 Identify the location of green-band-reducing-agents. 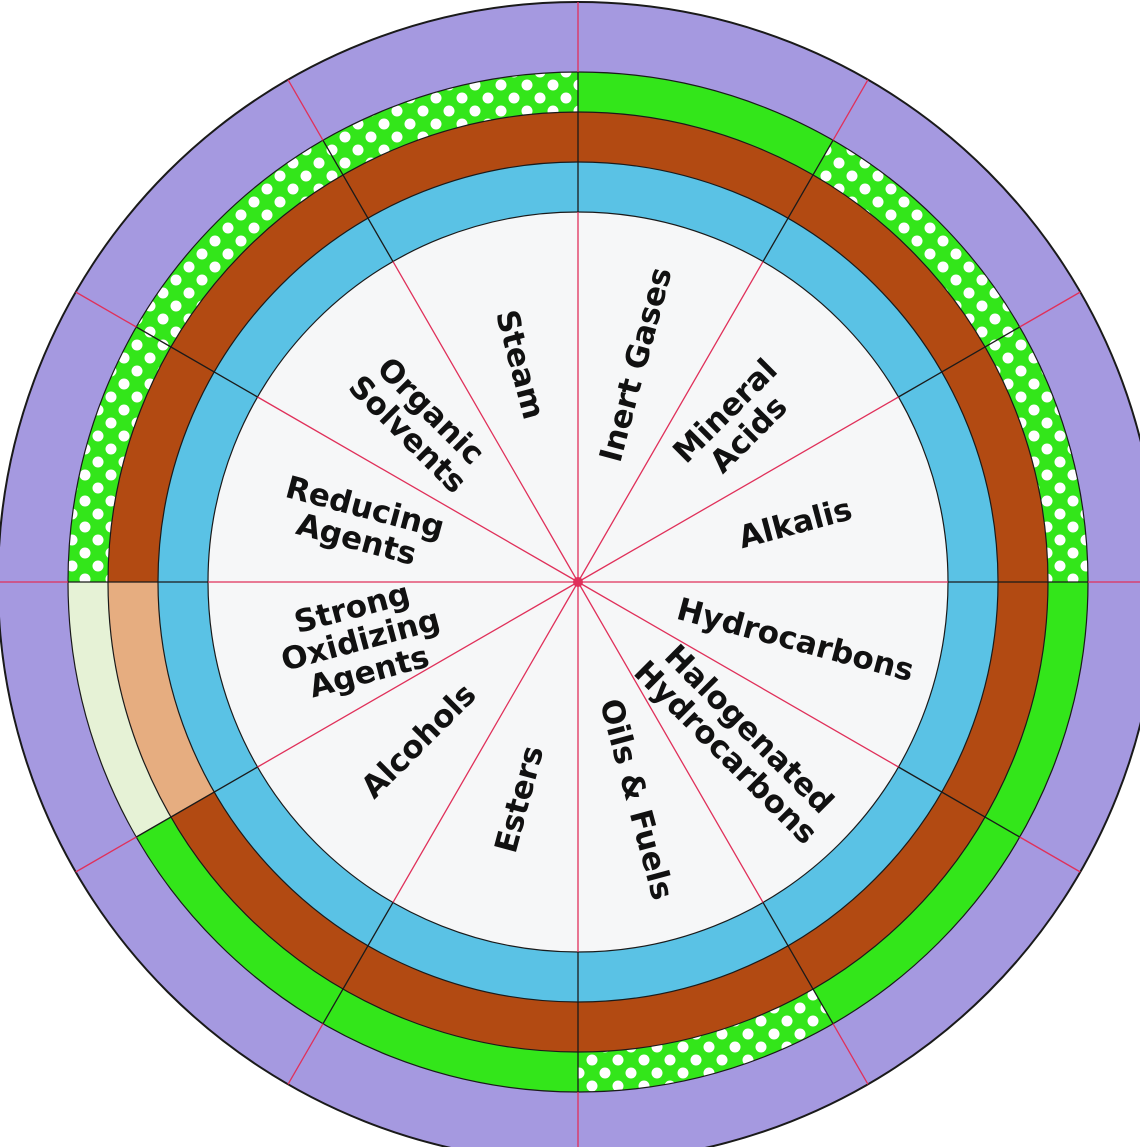
(119, 454).